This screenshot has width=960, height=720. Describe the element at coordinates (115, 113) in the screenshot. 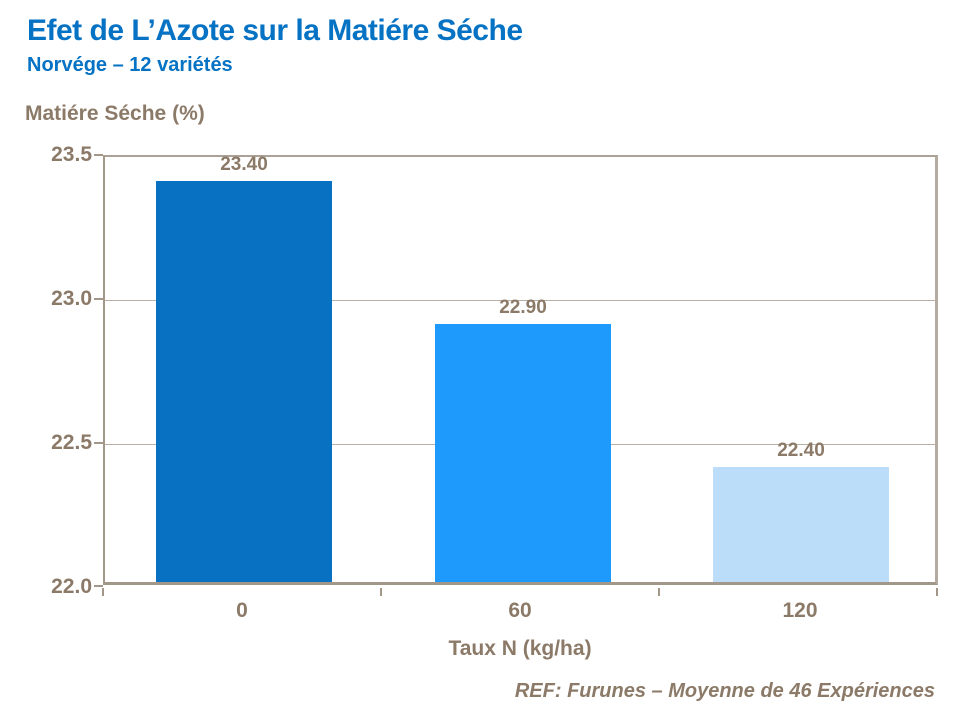

I see `y-axis-title: Matiére Séche (%)` at that location.